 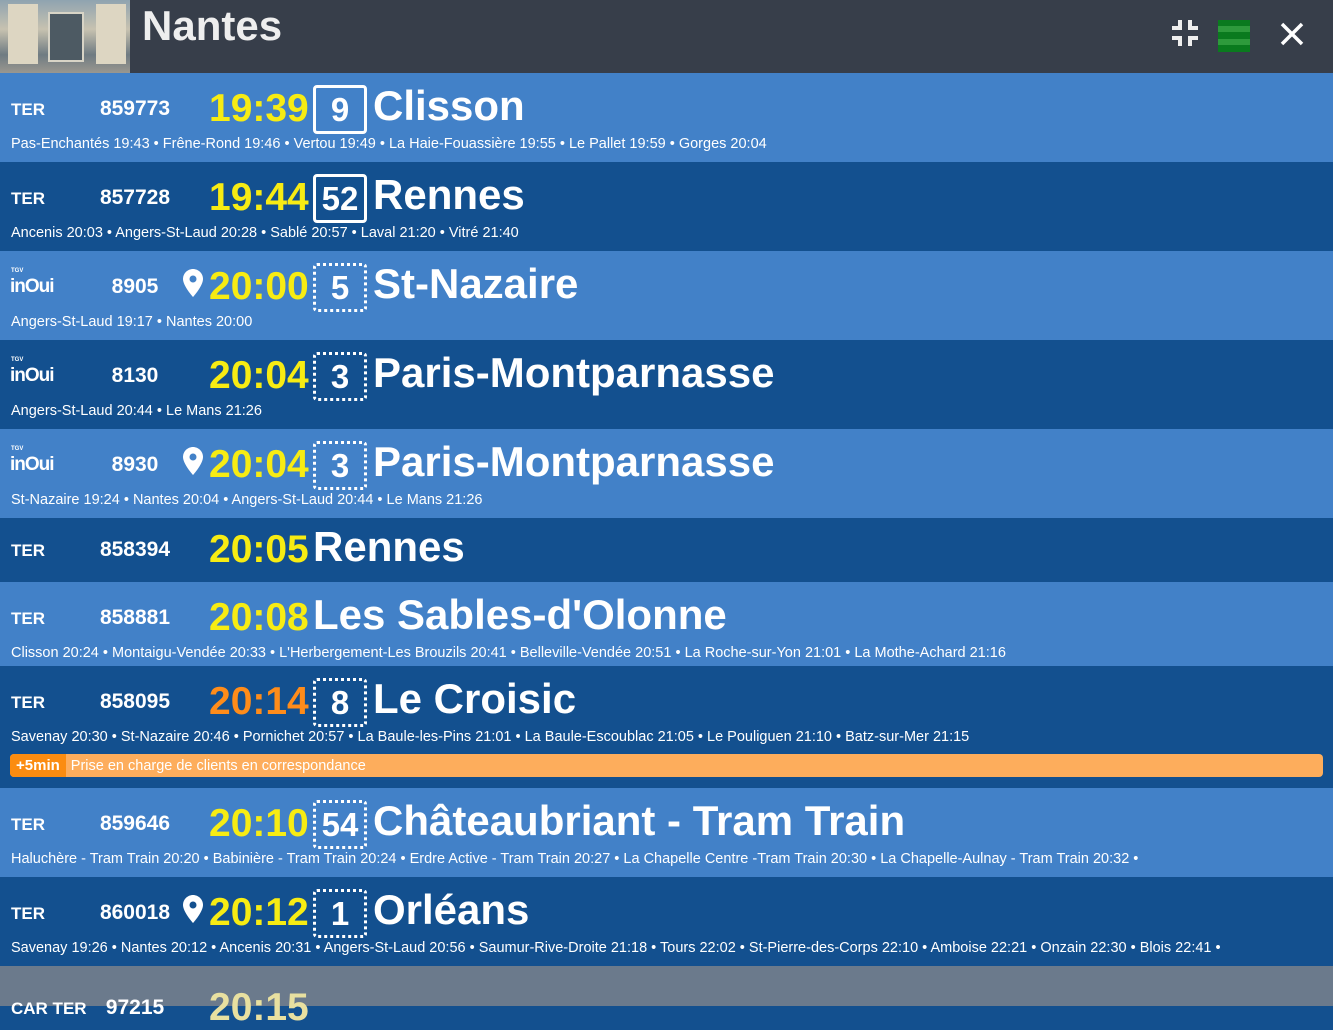 What do you see at coordinates (135, 701) in the screenshot?
I see `train-number: 858095` at bounding box center [135, 701].